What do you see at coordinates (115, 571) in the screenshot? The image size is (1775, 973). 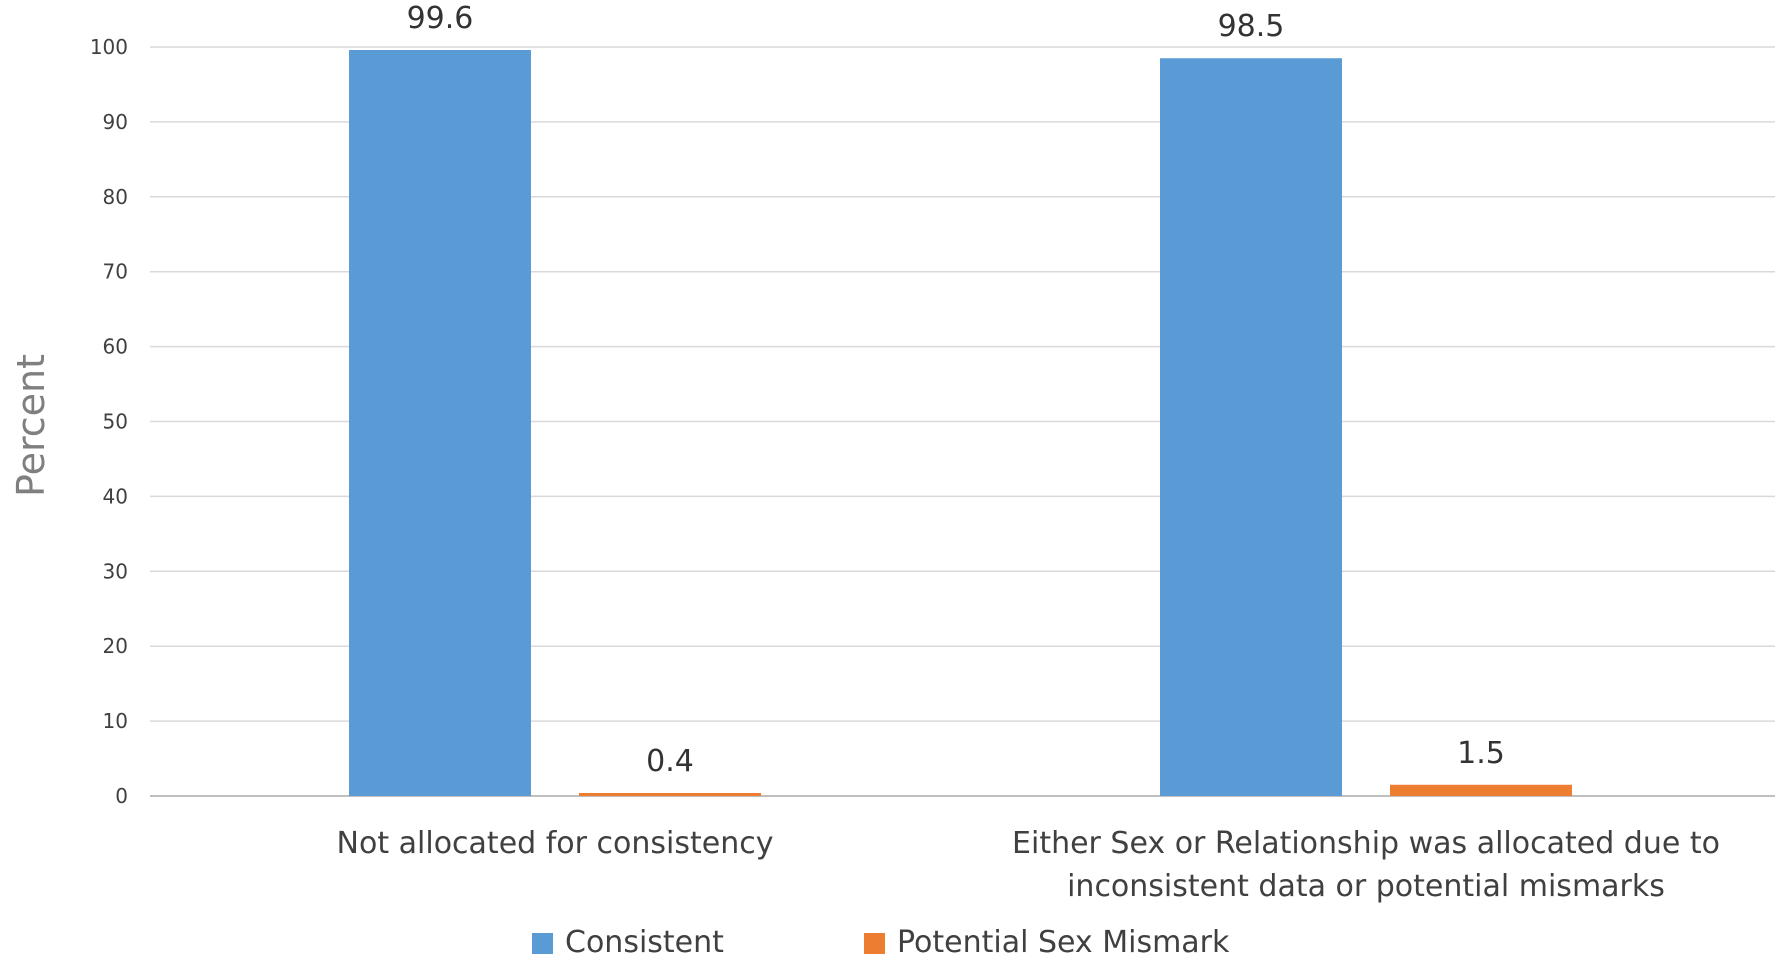 I see `y-tick-label: 30` at bounding box center [115, 571].